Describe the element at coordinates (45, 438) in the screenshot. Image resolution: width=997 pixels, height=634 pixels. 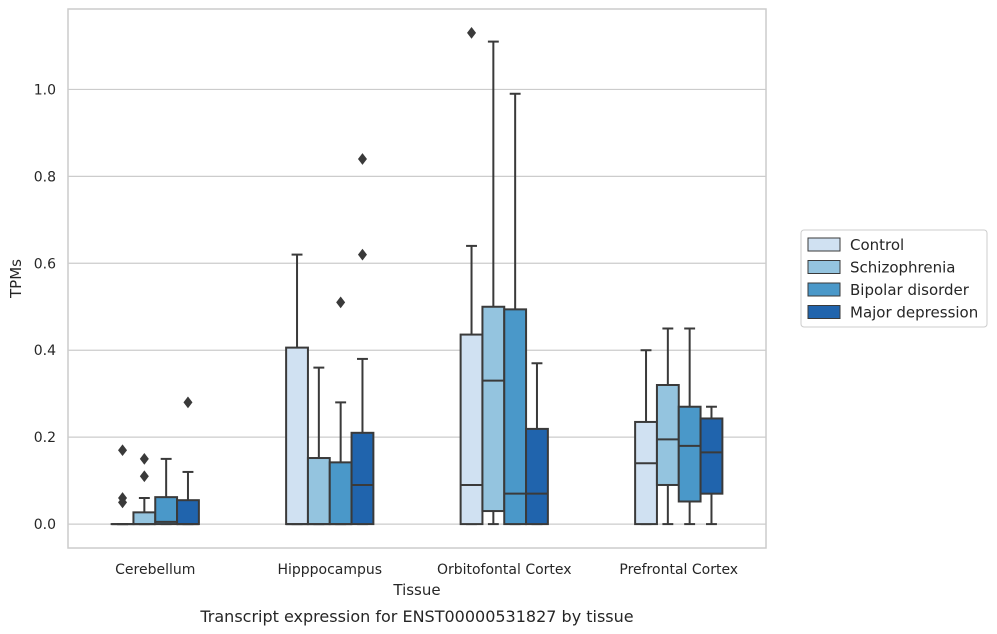
I see `y-tick-label: 0.2` at that location.